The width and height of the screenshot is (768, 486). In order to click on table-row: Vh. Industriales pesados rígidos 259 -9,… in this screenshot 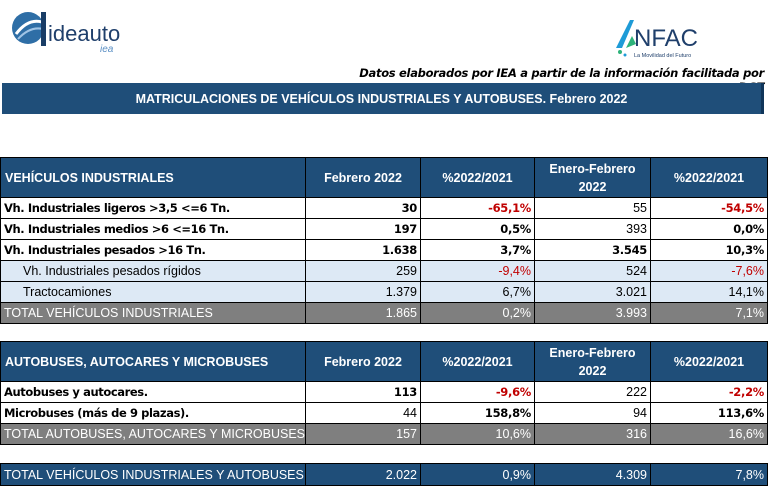, I will do `click(384, 271)`.